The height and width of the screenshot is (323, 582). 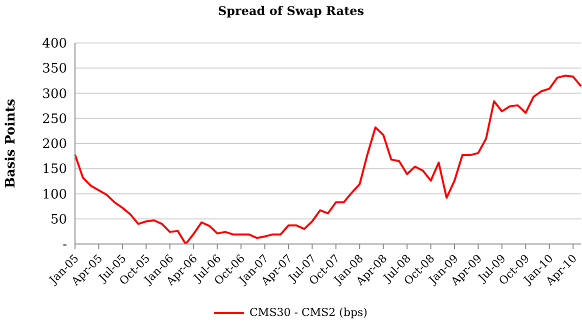 I want to click on y-tick-label: 50, so click(x=58, y=220).